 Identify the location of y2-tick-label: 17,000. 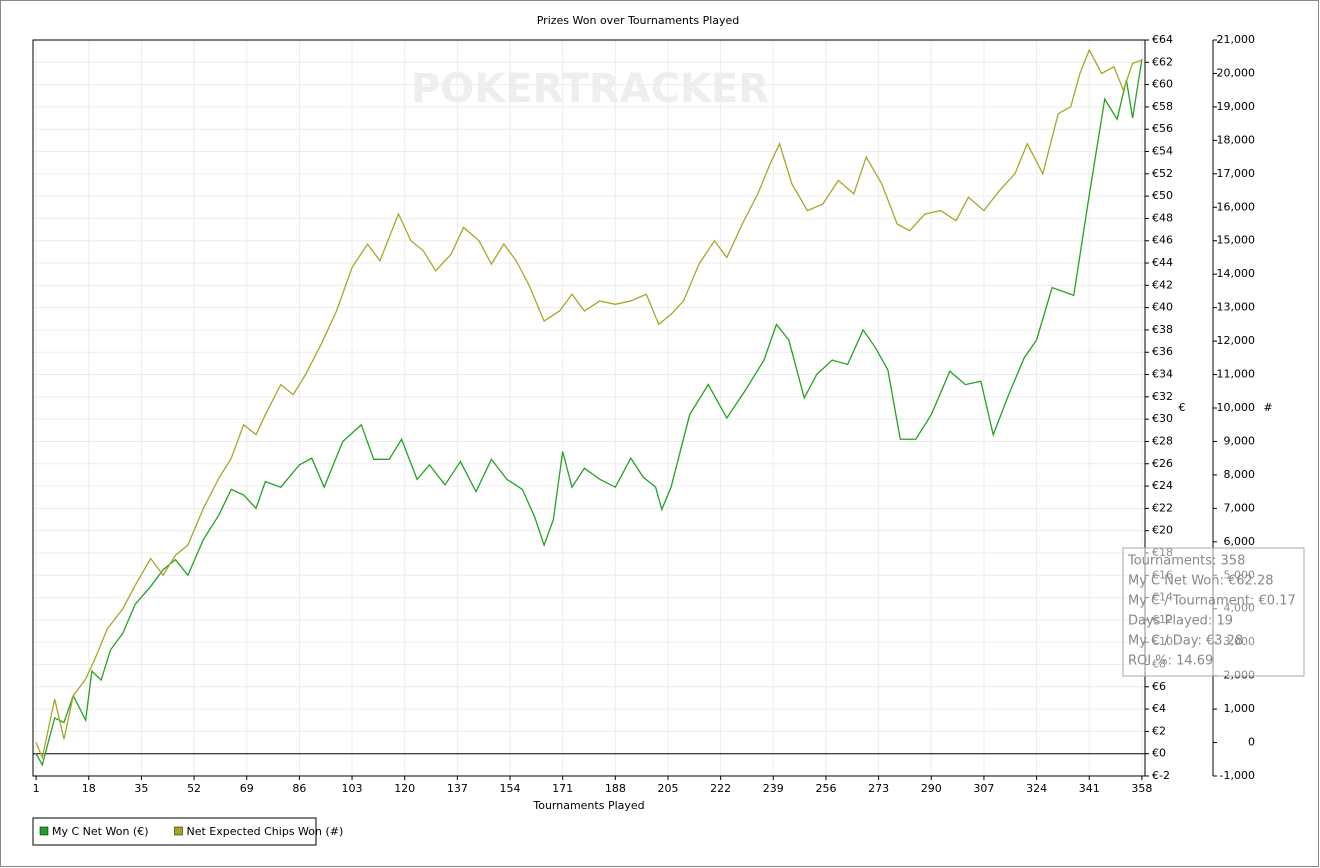
(1236, 173).